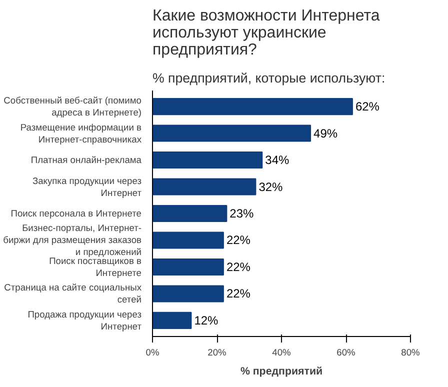 Image resolution: width=448 pixels, height=387 pixels. I want to click on data-label: 34%, so click(277, 160).